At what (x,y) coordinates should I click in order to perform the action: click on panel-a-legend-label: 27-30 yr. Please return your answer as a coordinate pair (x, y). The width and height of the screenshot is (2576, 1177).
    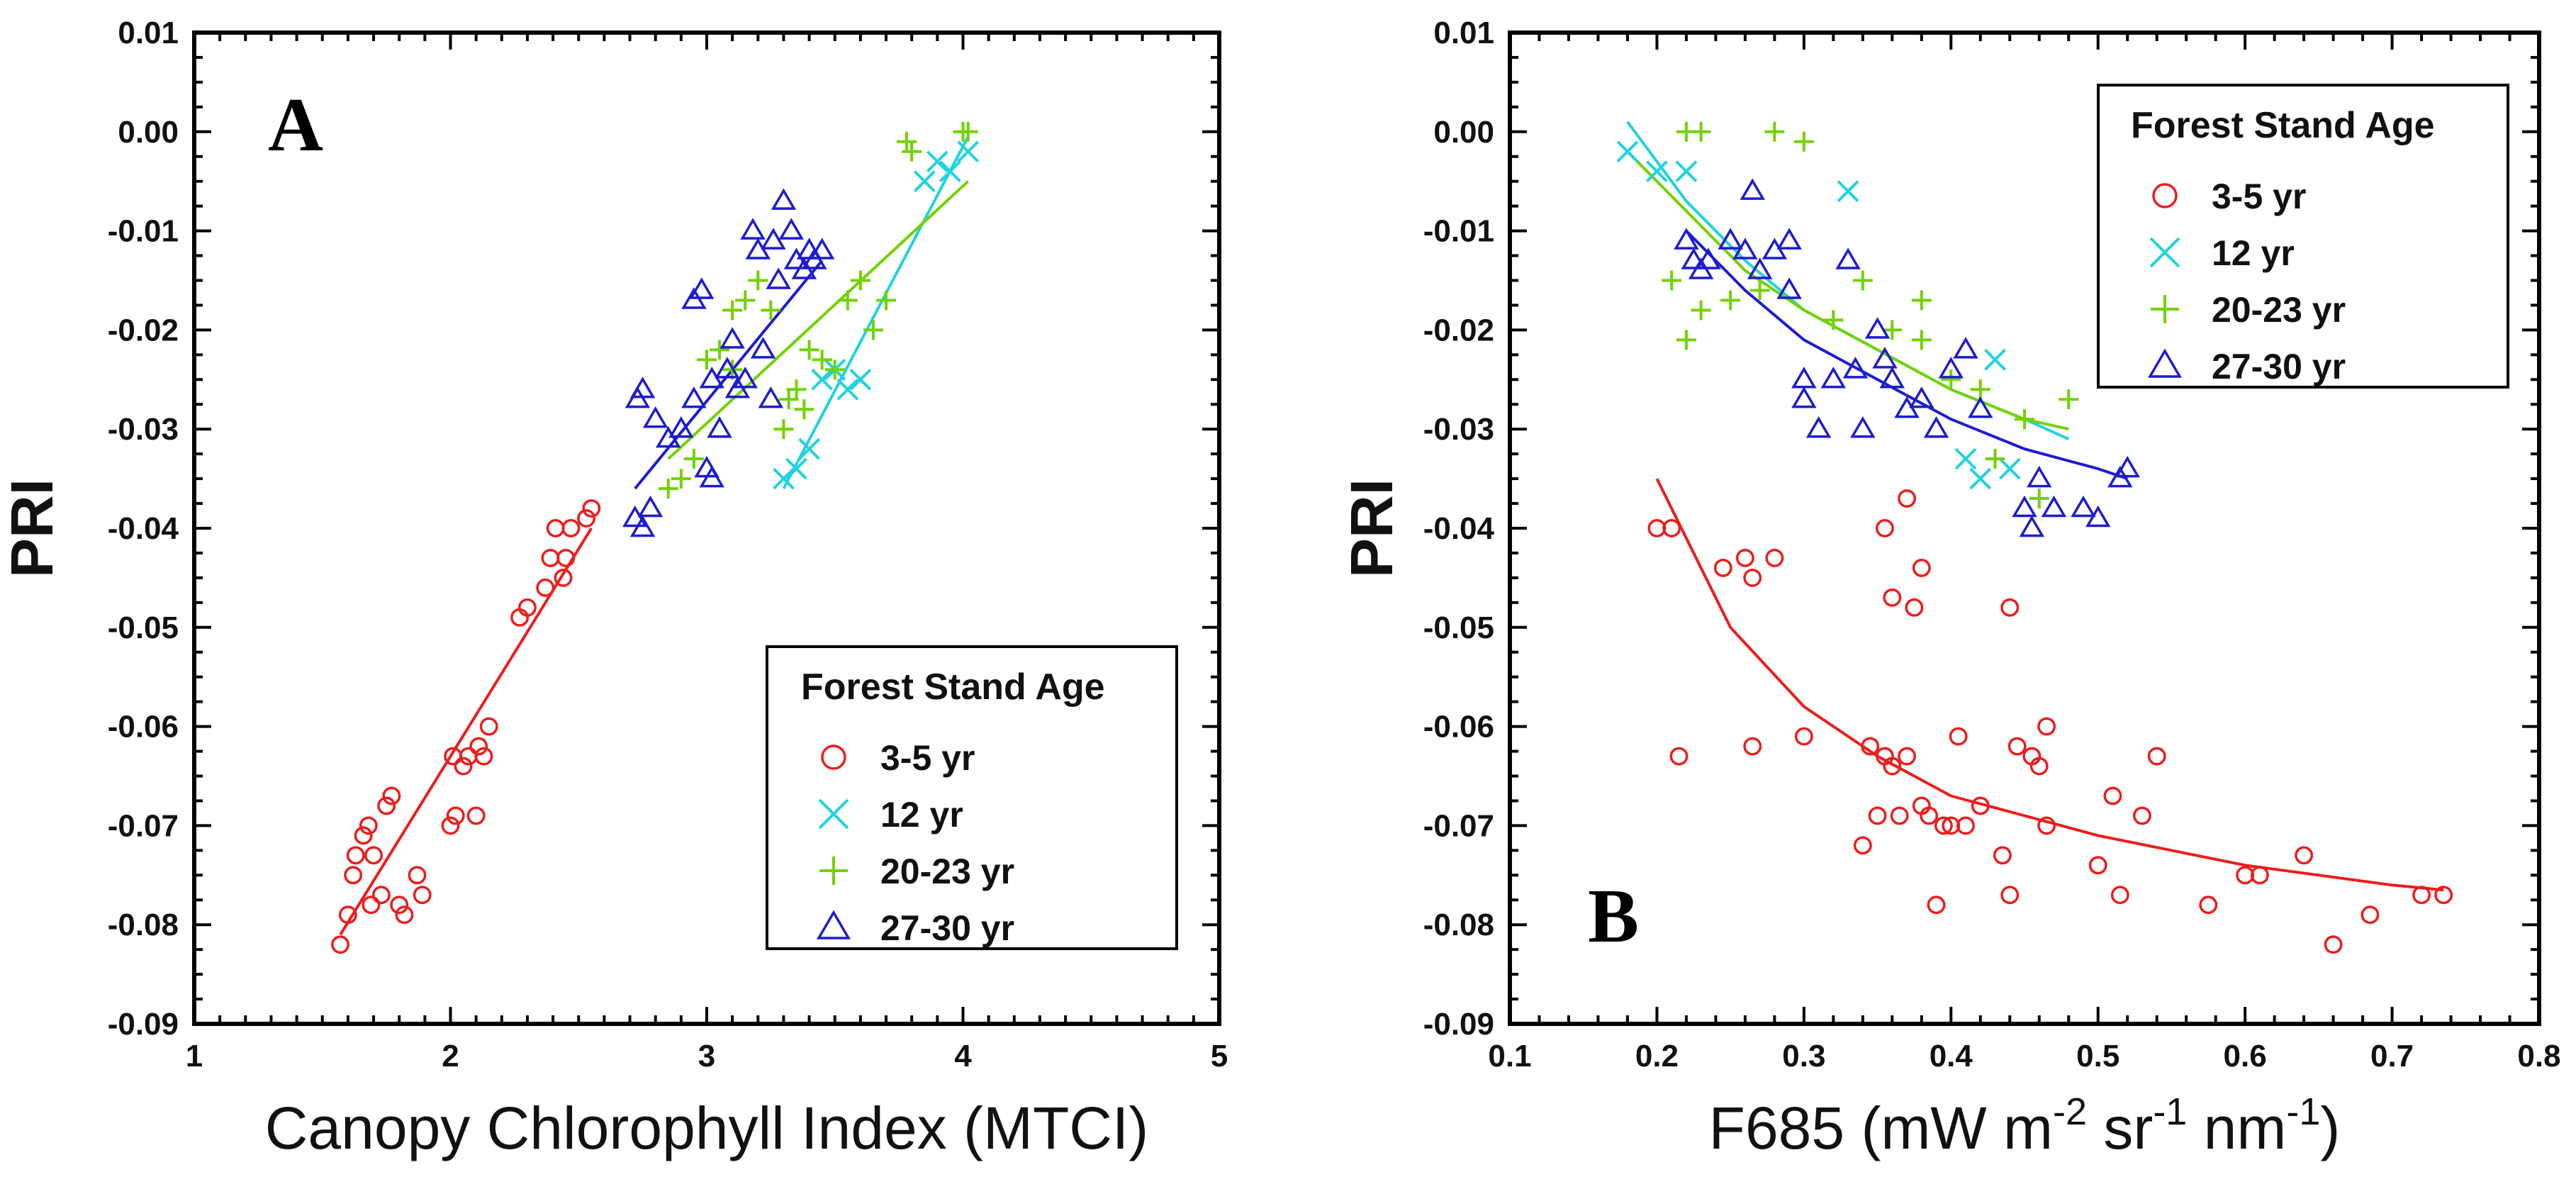
    Looking at the image, I should click on (947, 928).